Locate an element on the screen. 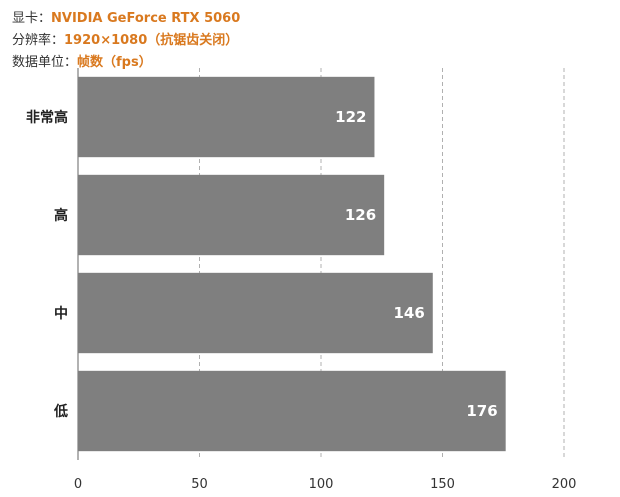 The height and width of the screenshot is (497, 620). bar-value-label: 126 is located at coordinates (360, 215).